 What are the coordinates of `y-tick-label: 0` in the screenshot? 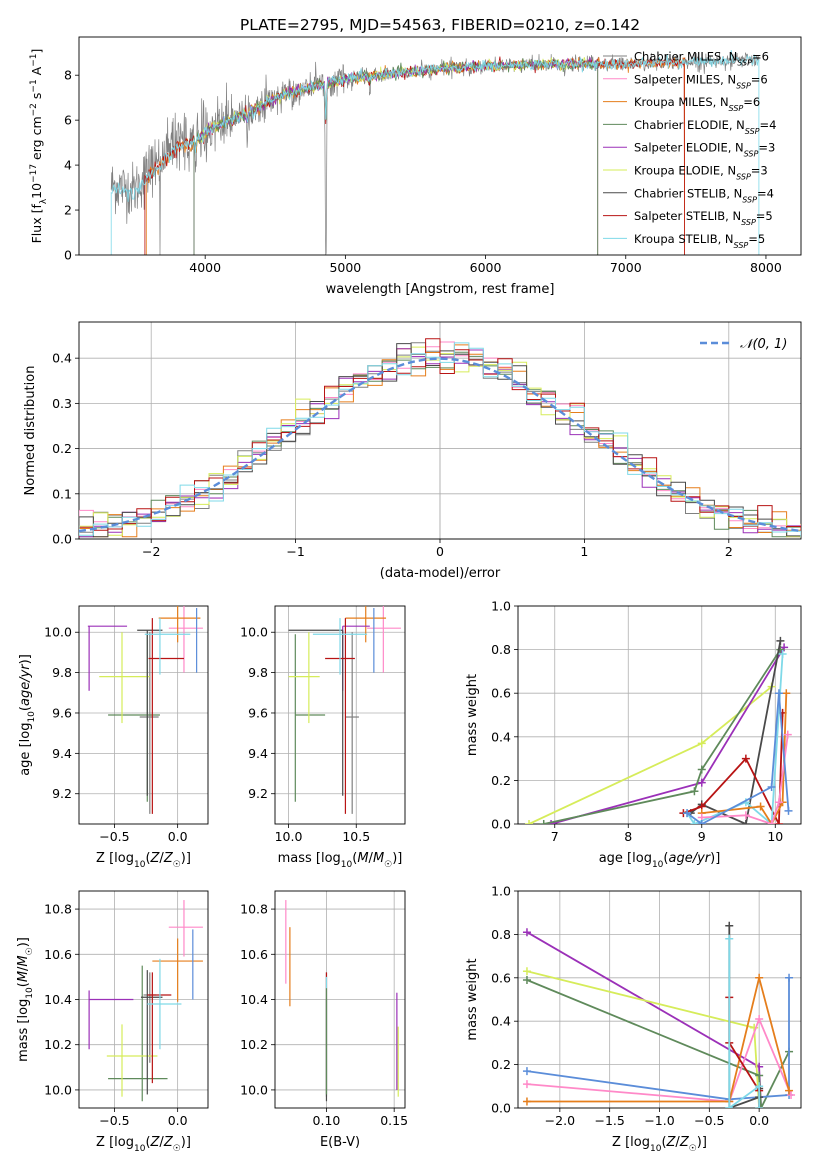 It's located at (68, 255).